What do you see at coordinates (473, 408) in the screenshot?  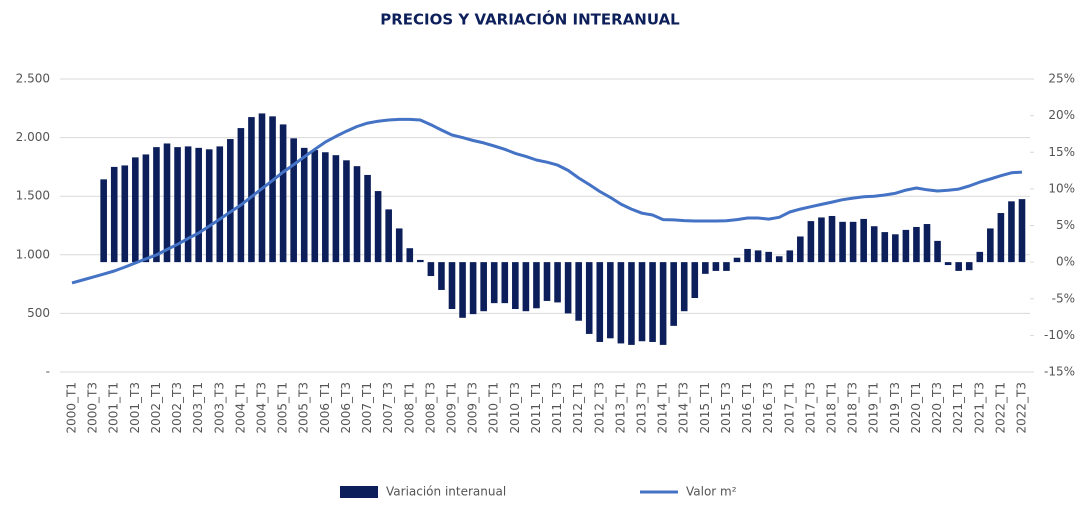 I see `x-tick-label: 2009_T3` at bounding box center [473, 408].